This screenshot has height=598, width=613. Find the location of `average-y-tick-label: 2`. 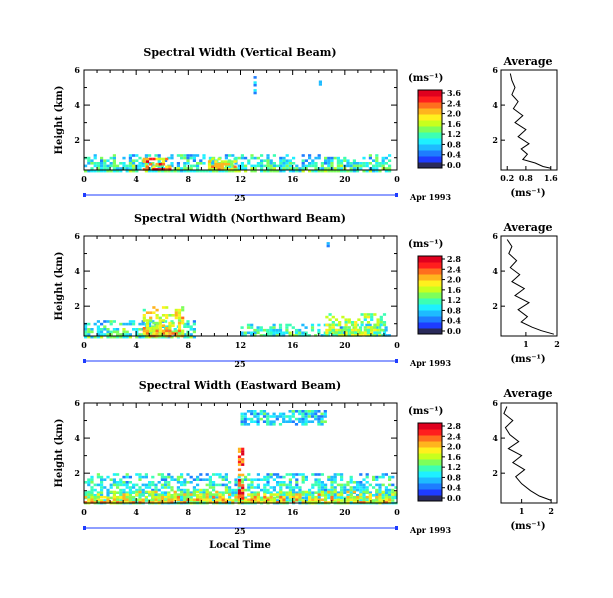

average-y-tick-label: 2 is located at coordinates (495, 473).